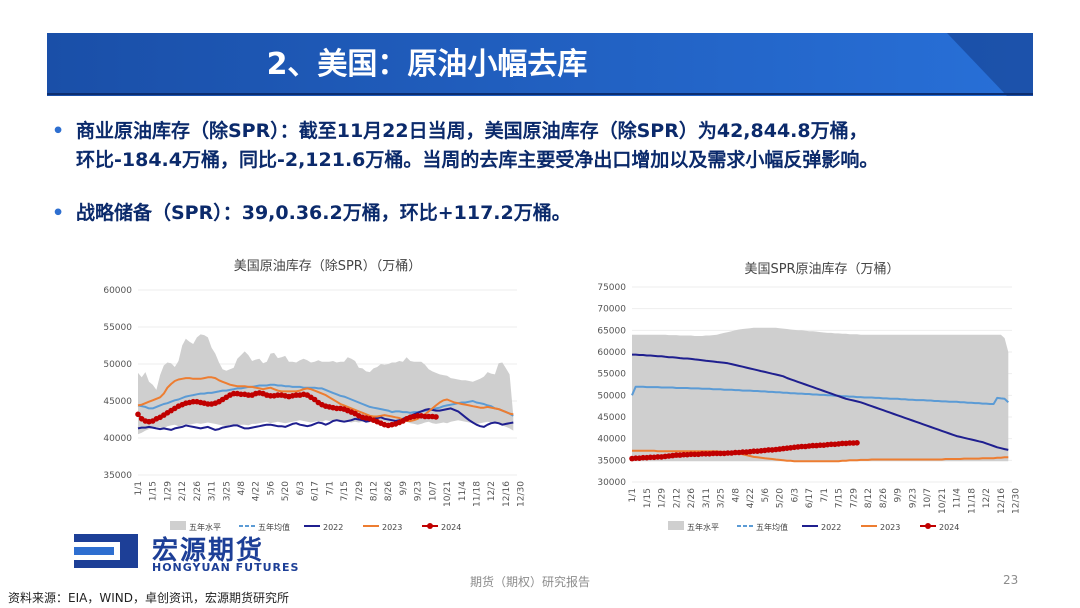  I want to click on y-tick-label: 70000, so click(611, 310).